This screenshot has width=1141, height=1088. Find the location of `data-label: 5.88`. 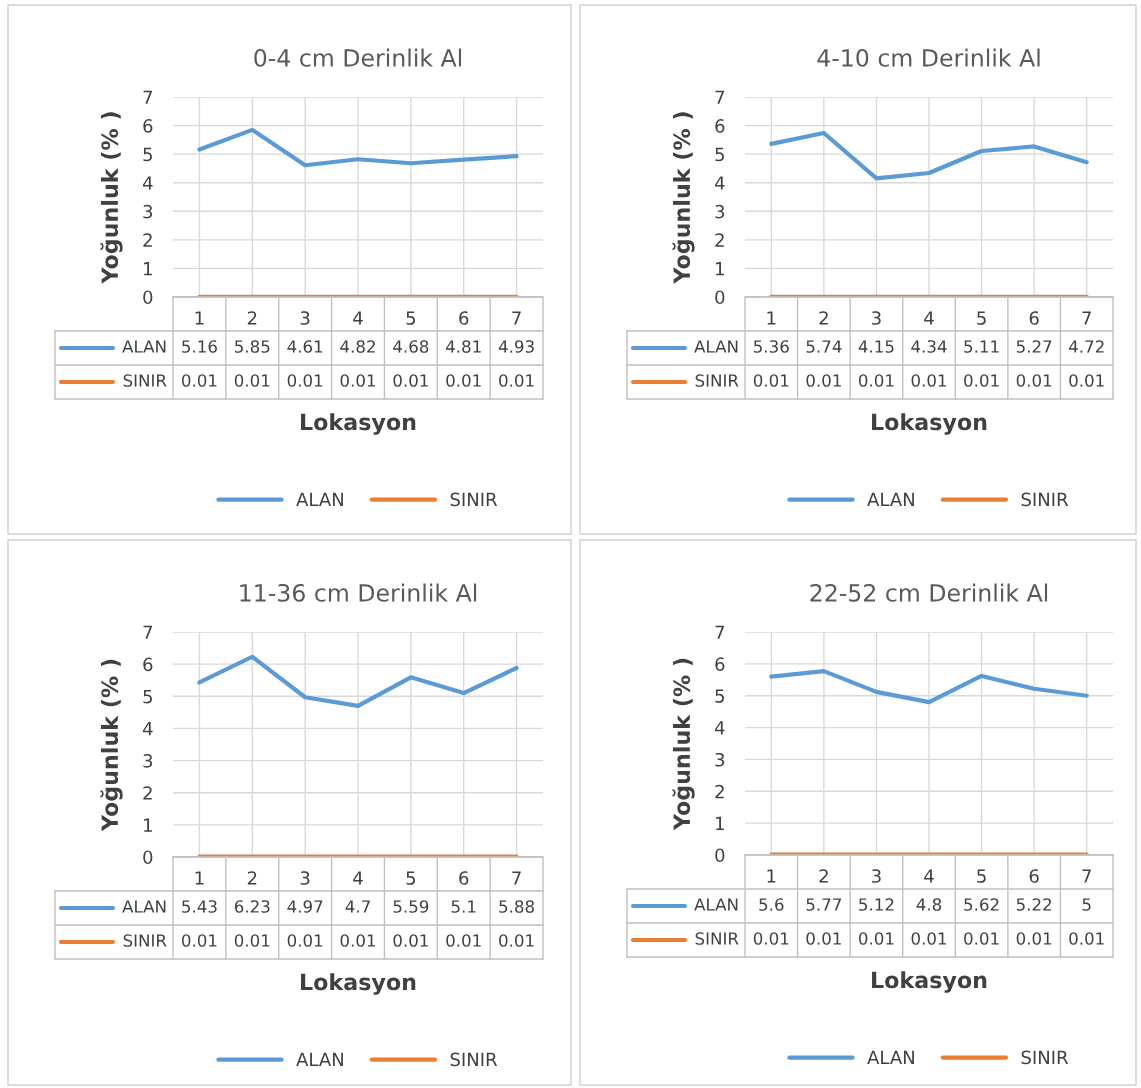

data-label: 5.88 is located at coordinates (516, 906).